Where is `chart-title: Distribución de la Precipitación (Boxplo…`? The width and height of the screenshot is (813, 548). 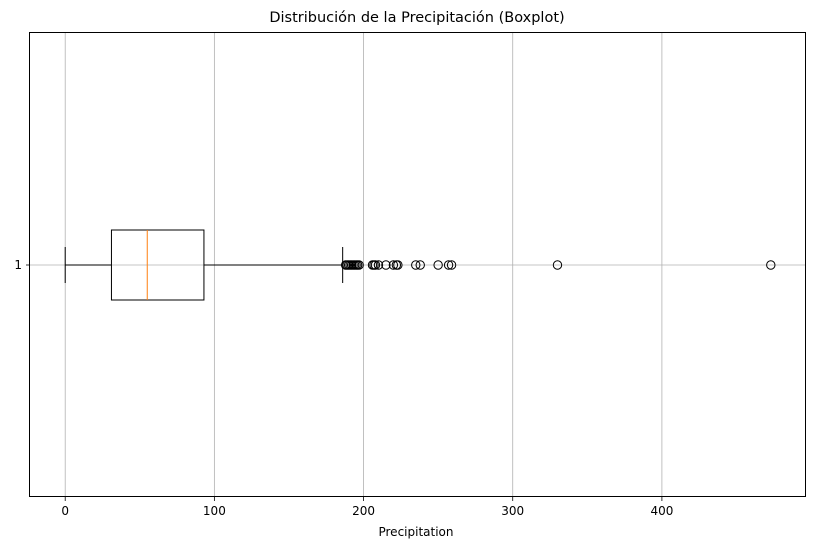
chart-title: Distribución de la Precipitación (Boxplo… is located at coordinates (416, 18).